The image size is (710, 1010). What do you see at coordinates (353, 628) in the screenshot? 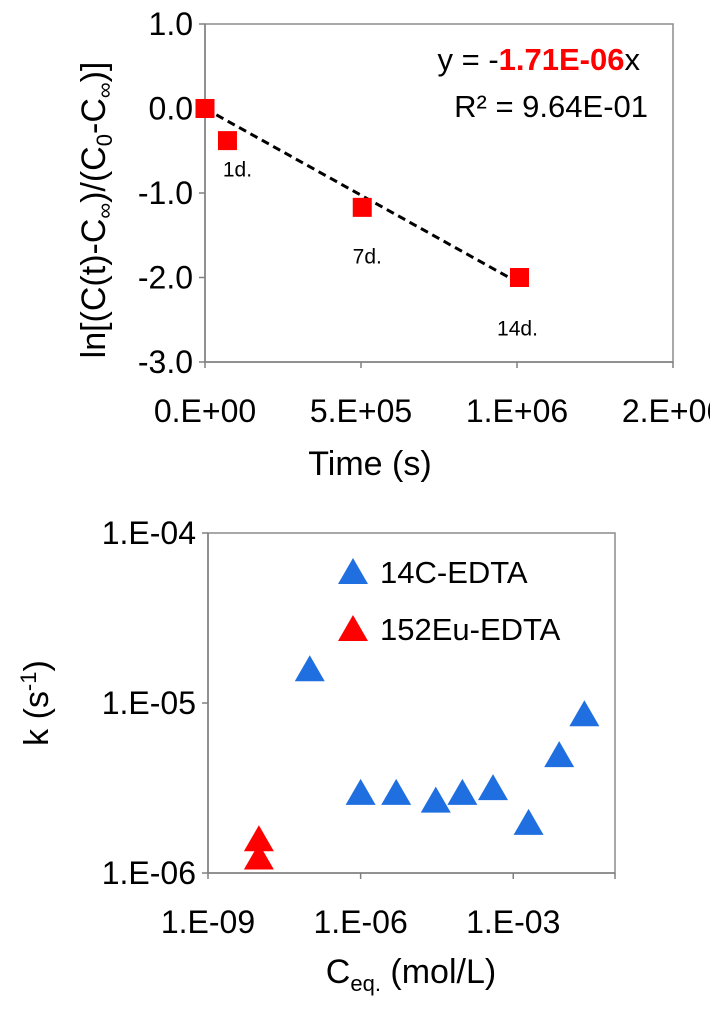
I see `legend-marker-152eu` at bounding box center [353, 628].